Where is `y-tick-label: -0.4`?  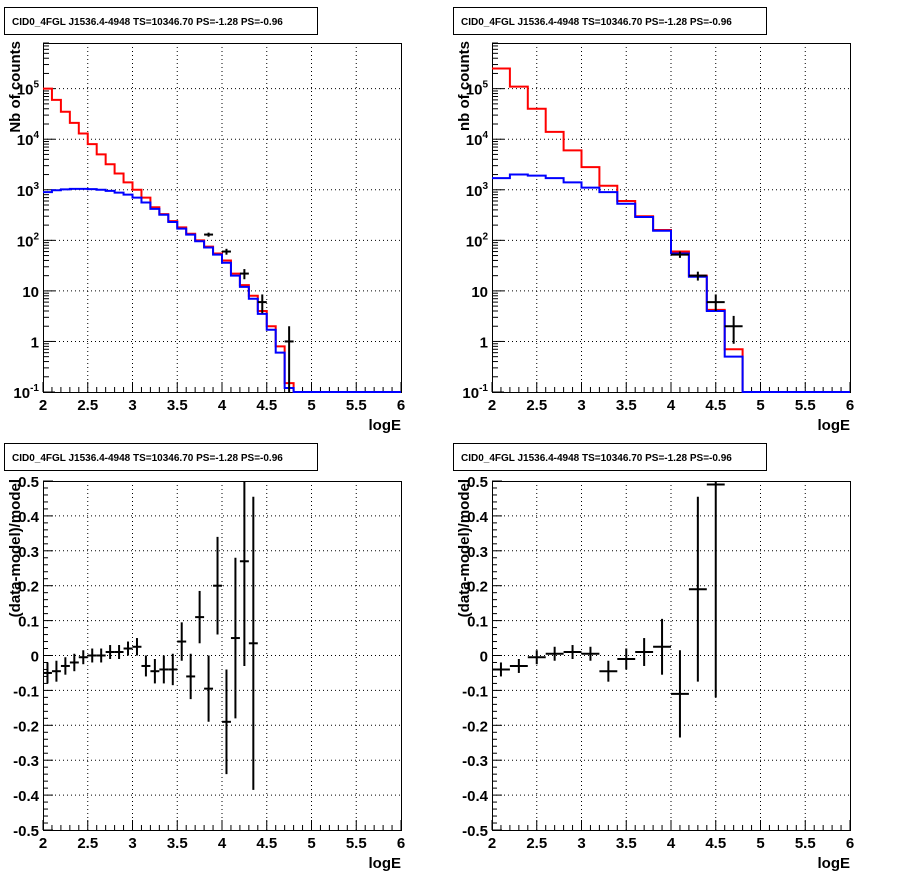 y-tick-label: -0.4 is located at coordinates (475, 796).